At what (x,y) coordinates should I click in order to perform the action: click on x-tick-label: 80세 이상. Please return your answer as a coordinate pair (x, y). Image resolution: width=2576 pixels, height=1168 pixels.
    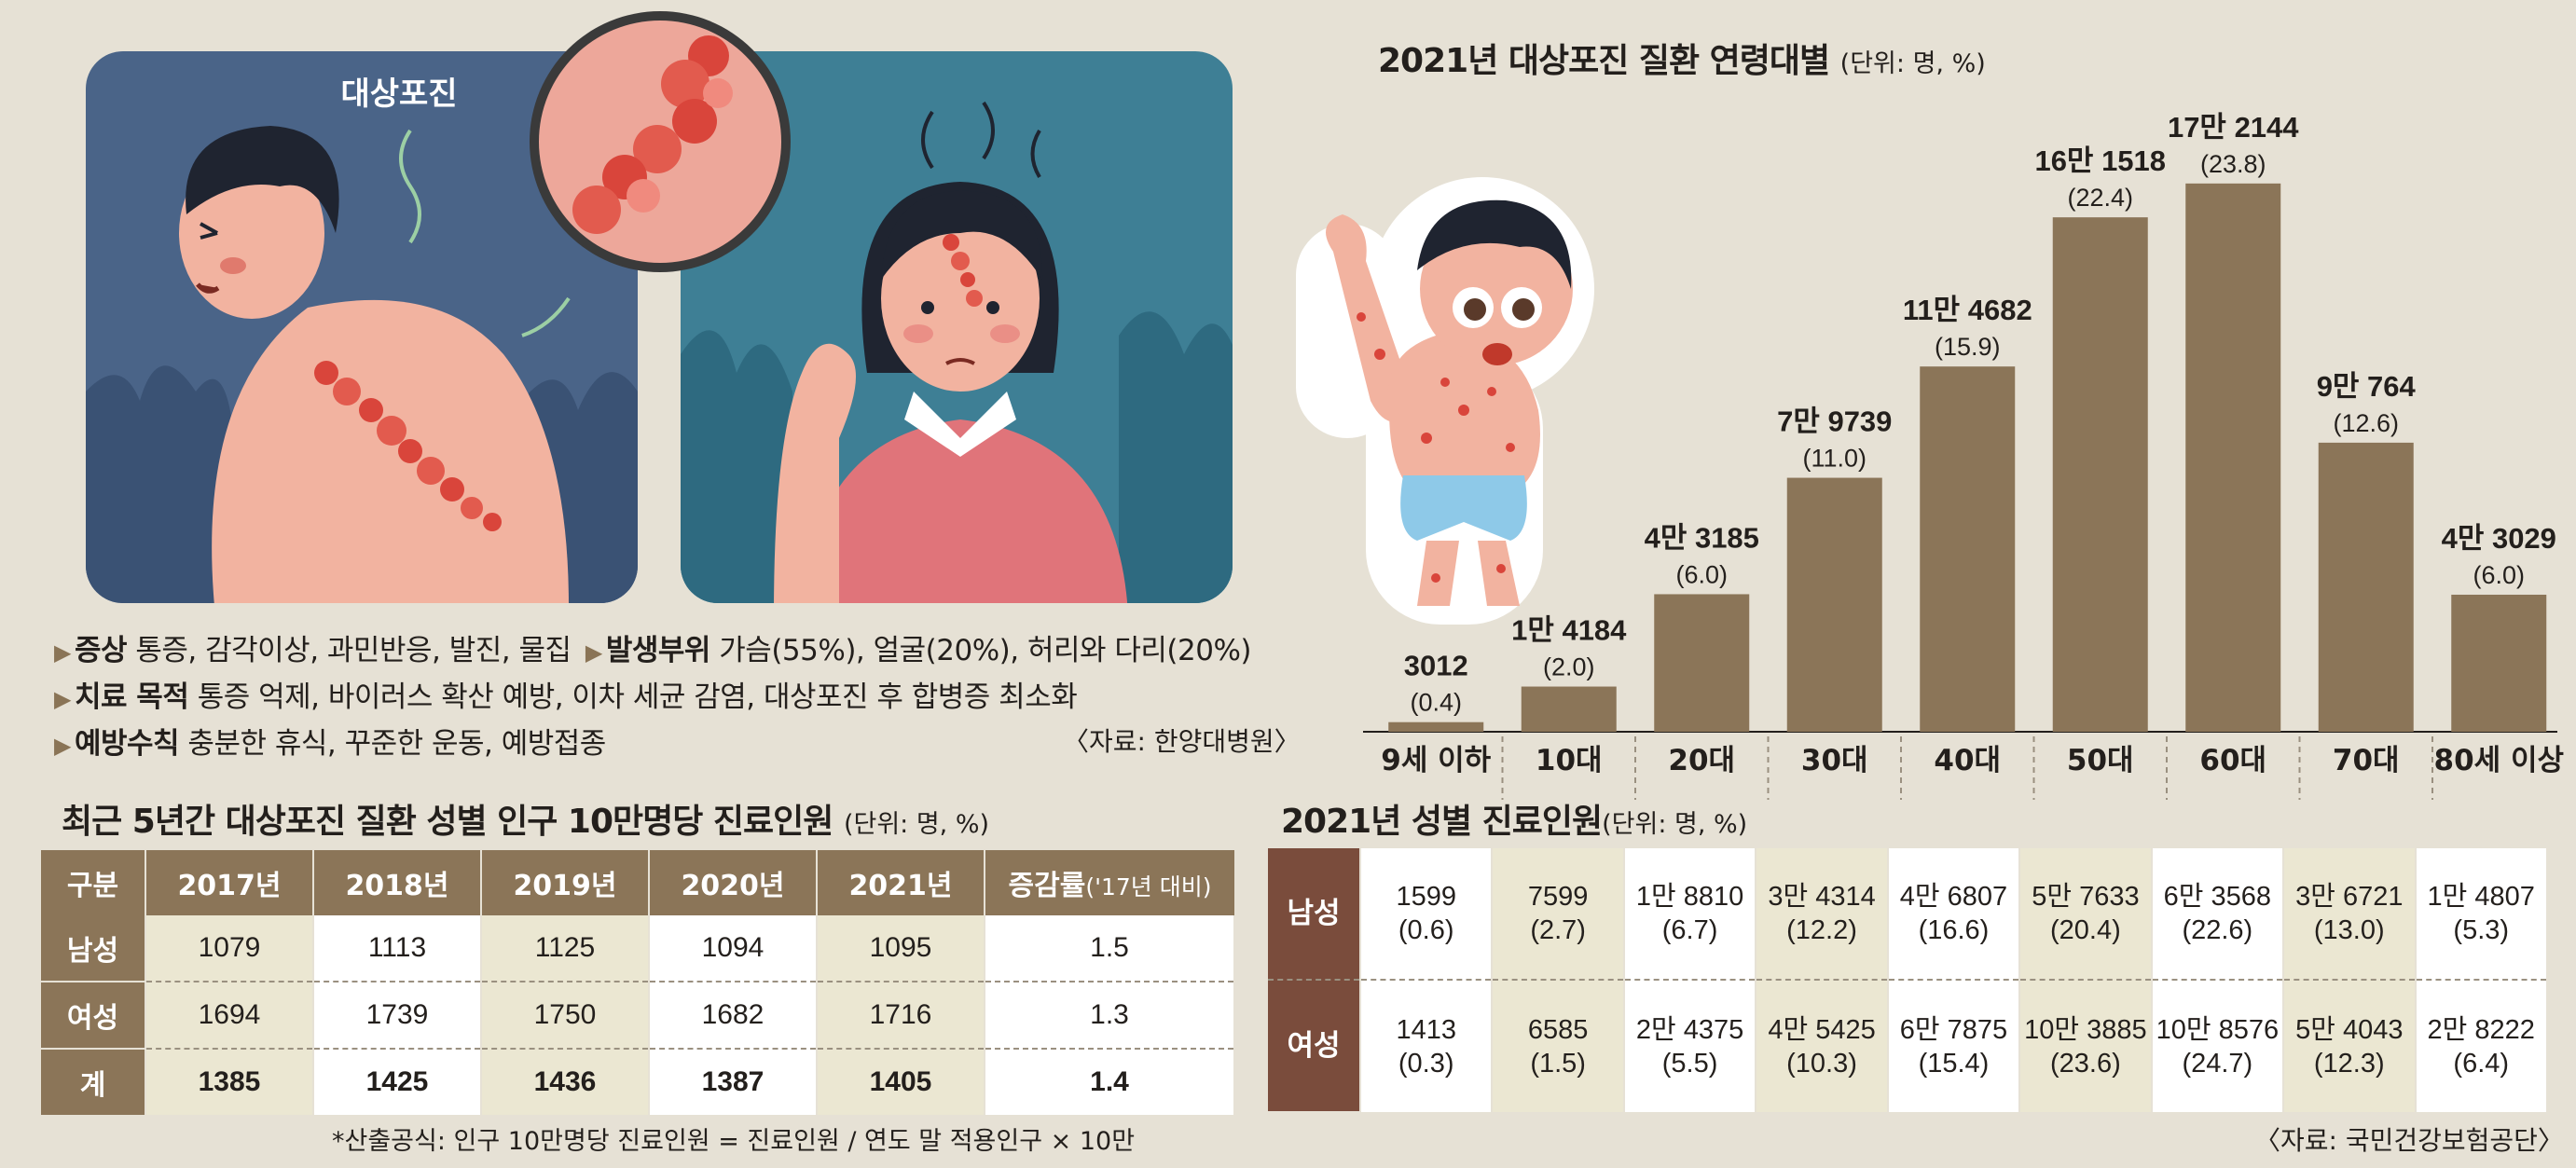
    Looking at the image, I should click on (2499, 760).